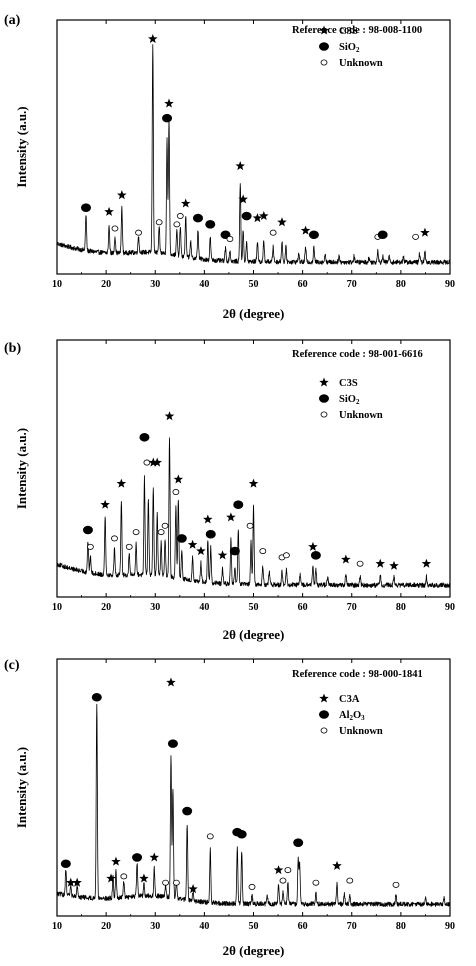 The height and width of the screenshot is (966, 476). Describe the element at coordinates (21, 787) in the screenshot. I see `y-axis-title: Intensity (a.u.)` at that location.